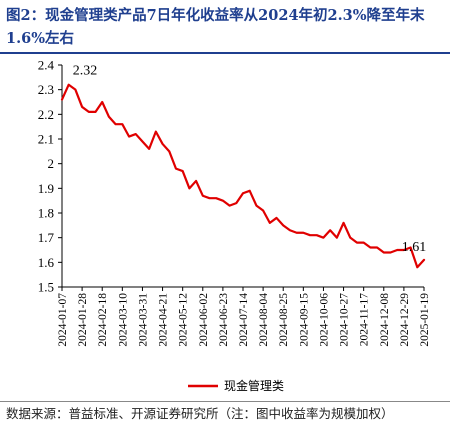 Image resolution: width=450 pixels, height=444 pixels. What do you see at coordinates (405, 320) in the screenshot?
I see `x-tick-label: 2024-12-29` at bounding box center [405, 320].